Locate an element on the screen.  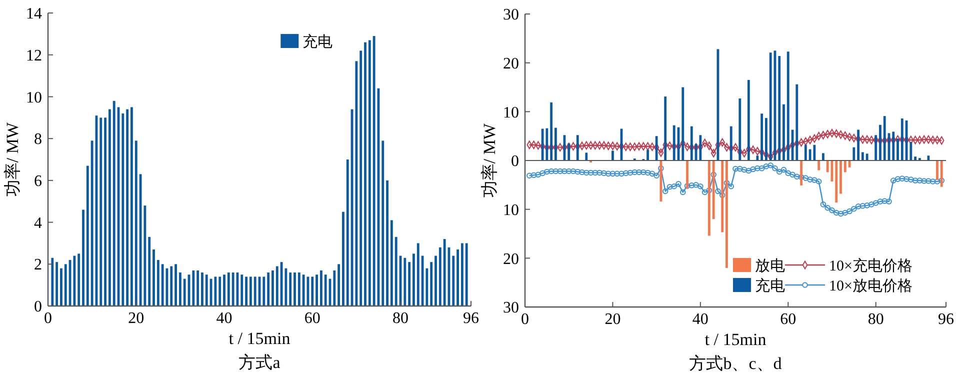
y-tick-label: 30 is located at coordinates (511, 308).